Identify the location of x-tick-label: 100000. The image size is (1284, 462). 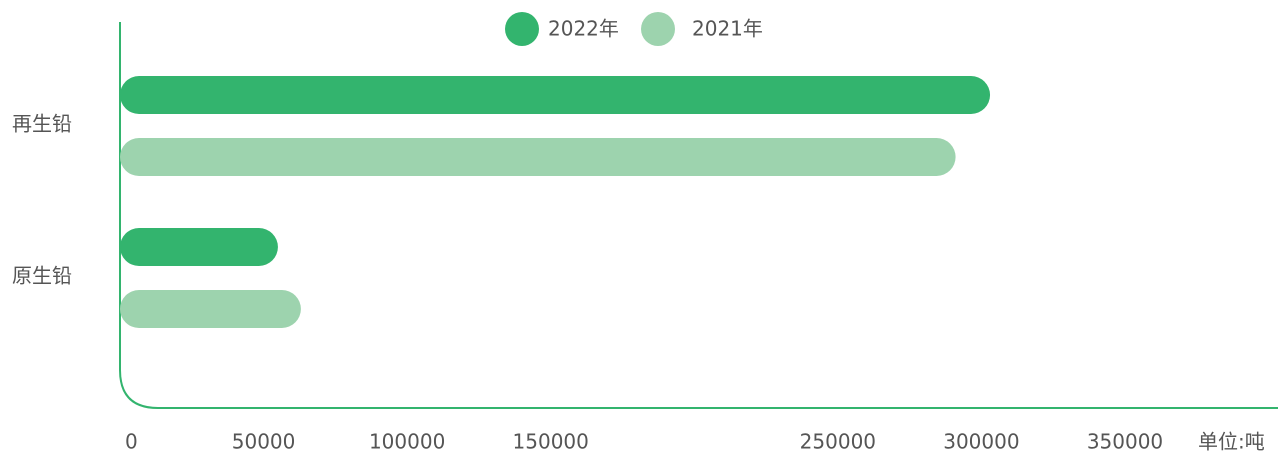
(407, 442).